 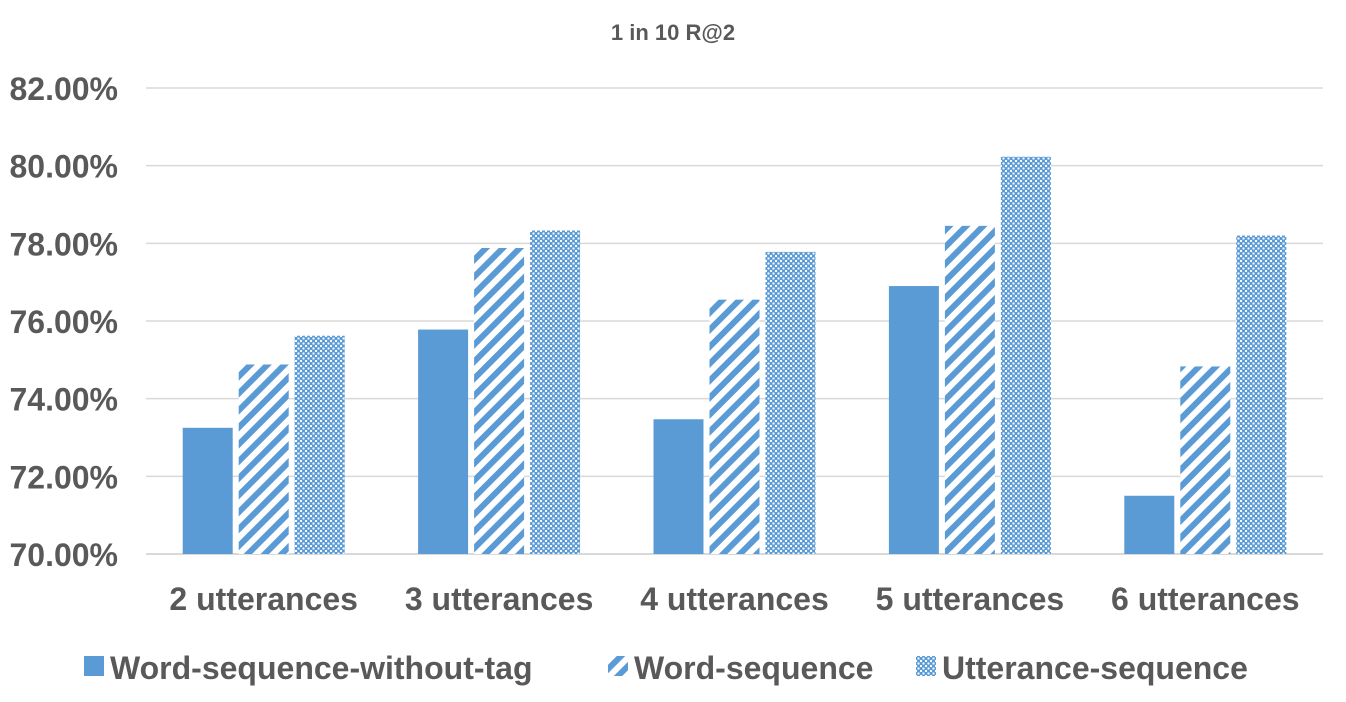 What do you see at coordinates (63, 555) in the screenshot?
I see `y-tick-label: 70.00%` at bounding box center [63, 555].